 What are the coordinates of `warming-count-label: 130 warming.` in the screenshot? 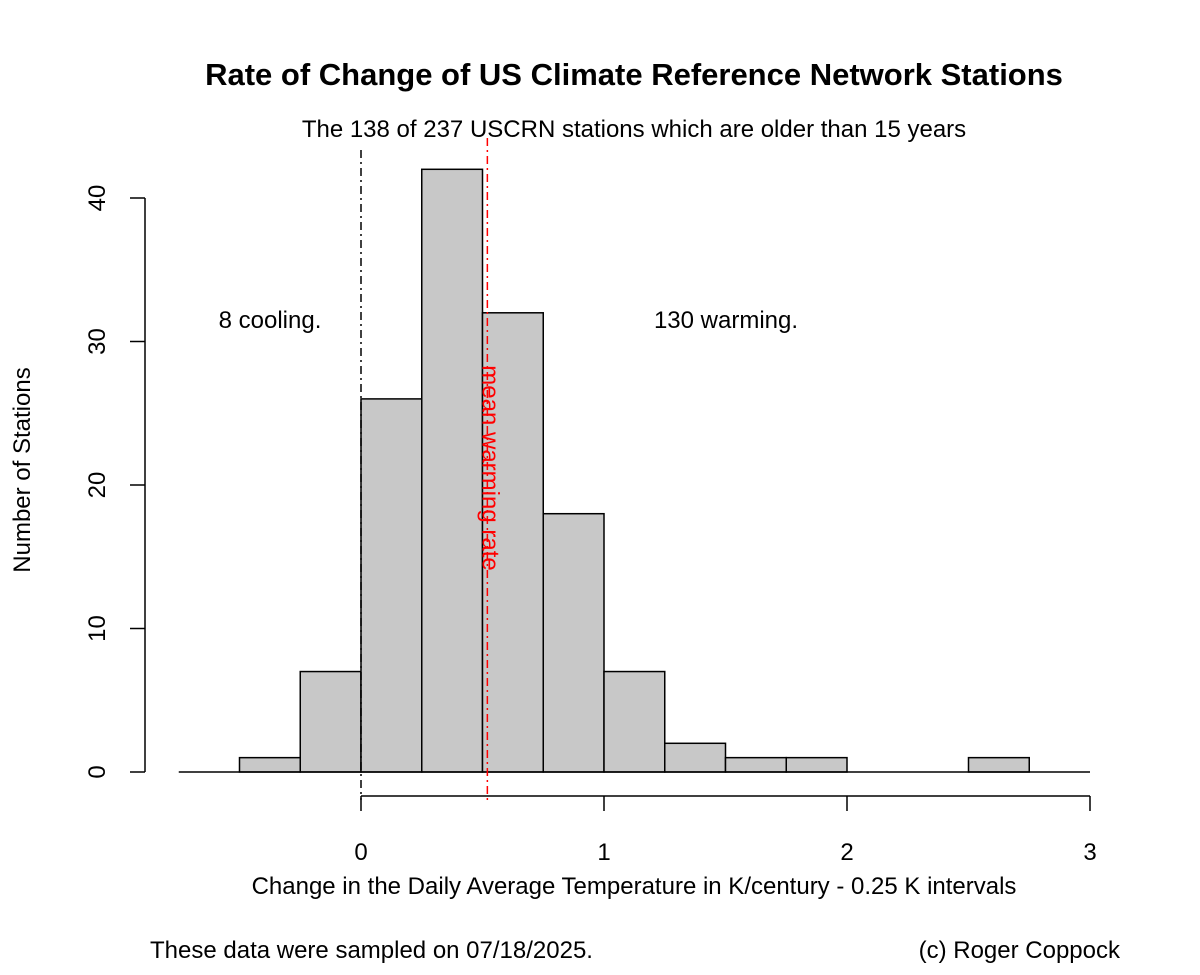 It's located at (726, 320).